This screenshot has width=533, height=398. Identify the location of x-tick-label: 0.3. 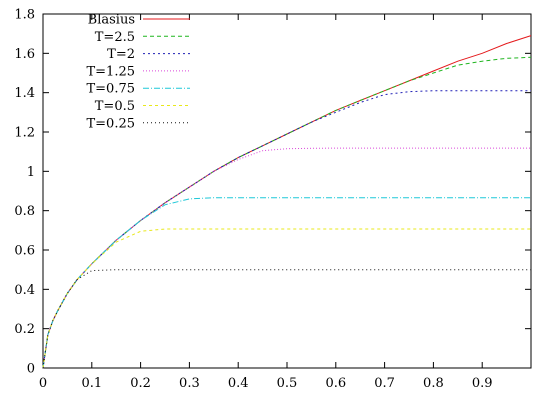
(189, 383).